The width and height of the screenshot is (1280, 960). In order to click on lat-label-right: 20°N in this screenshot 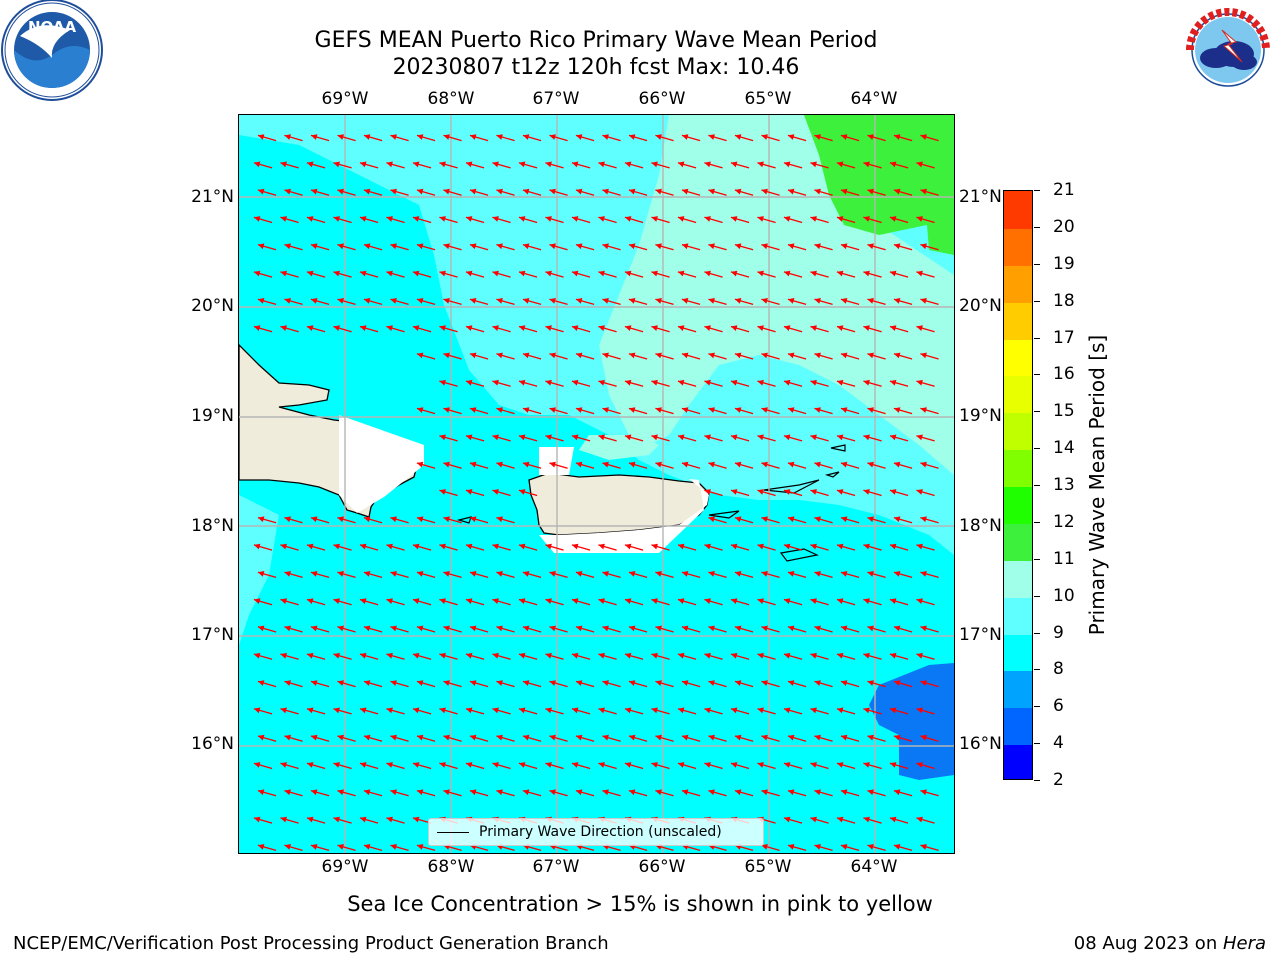, I will do `click(980, 306)`.